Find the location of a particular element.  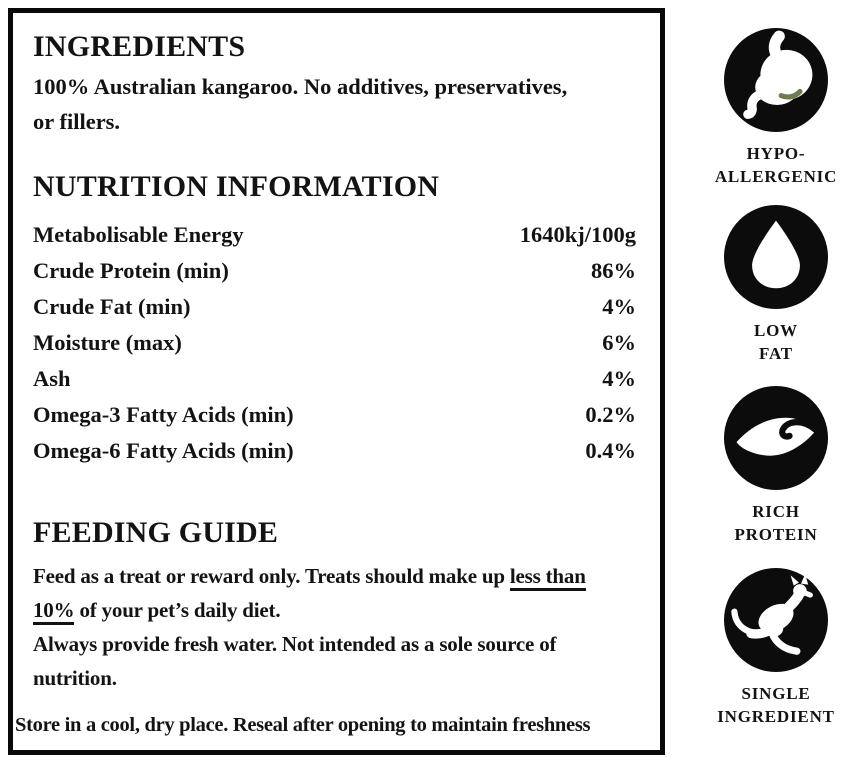

badge-rich-protein: RICH PROTEIN is located at coordinates (776, 466).